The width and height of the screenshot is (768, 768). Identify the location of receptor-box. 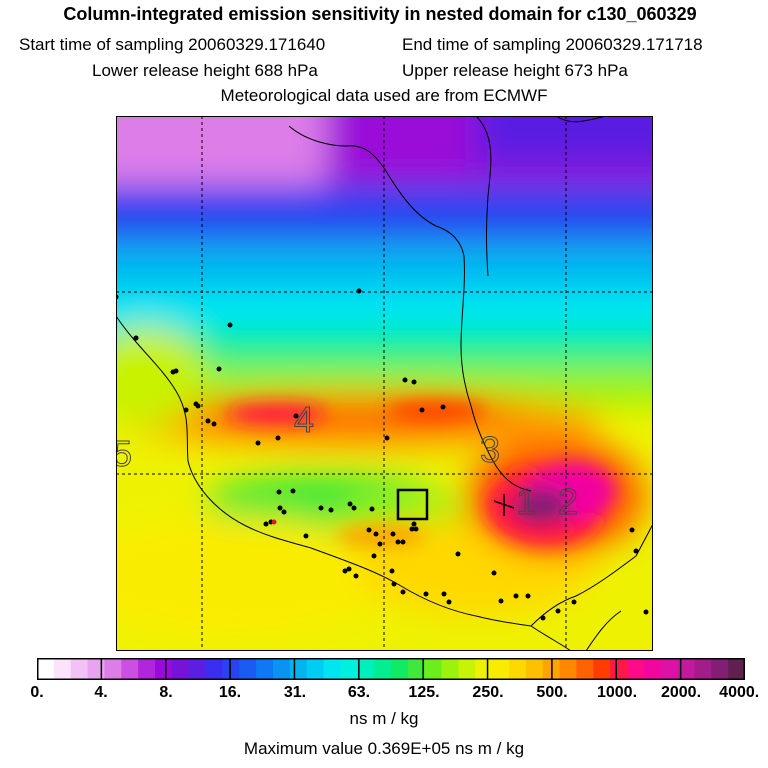
(412, 504).